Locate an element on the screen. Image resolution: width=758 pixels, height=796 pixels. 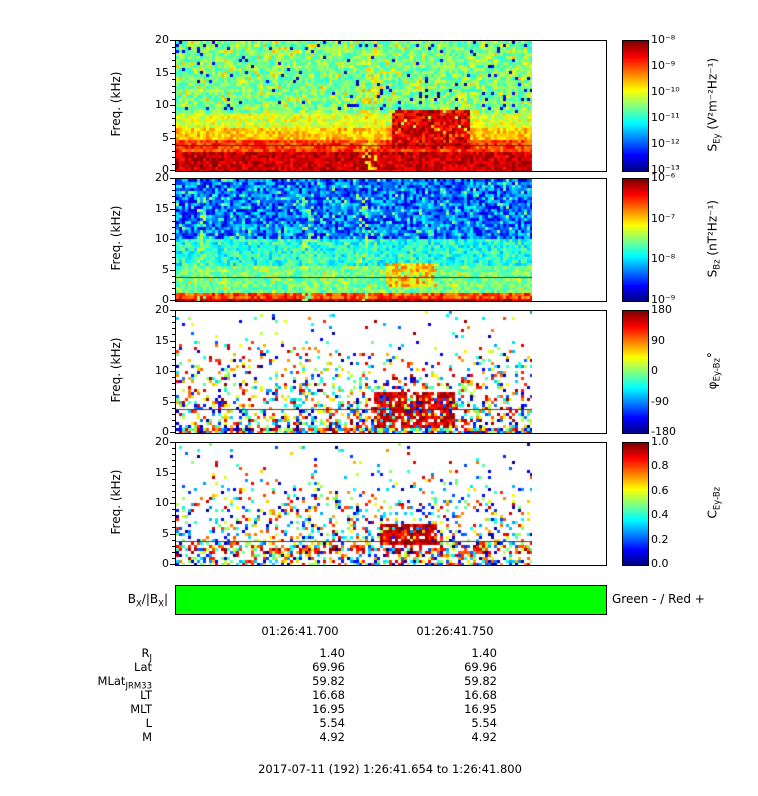
colorbar-coherence-canvas is located at coordinates (635, 504).